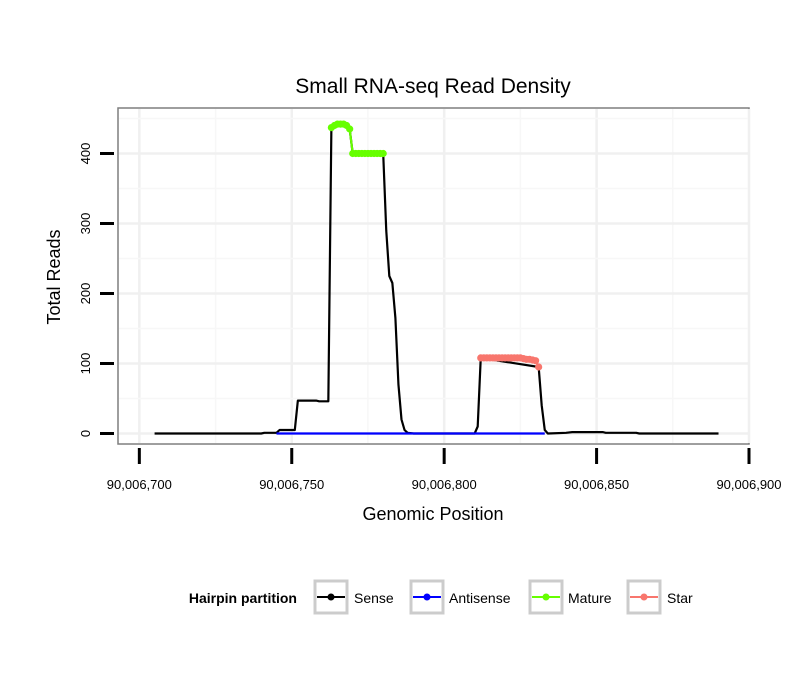 Image resolution: width=810 pixels, height=690 pixels. What do you see at coordinates (243, 598) in the screenshot?
I see `legend-title: Hairpin partition` at bounding box center [243, 598].